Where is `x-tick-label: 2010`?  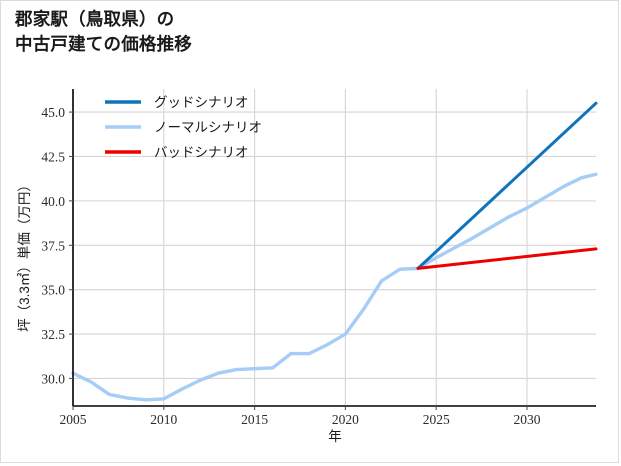
x-tick-label: 2010 is located at coordinates (163, 419).